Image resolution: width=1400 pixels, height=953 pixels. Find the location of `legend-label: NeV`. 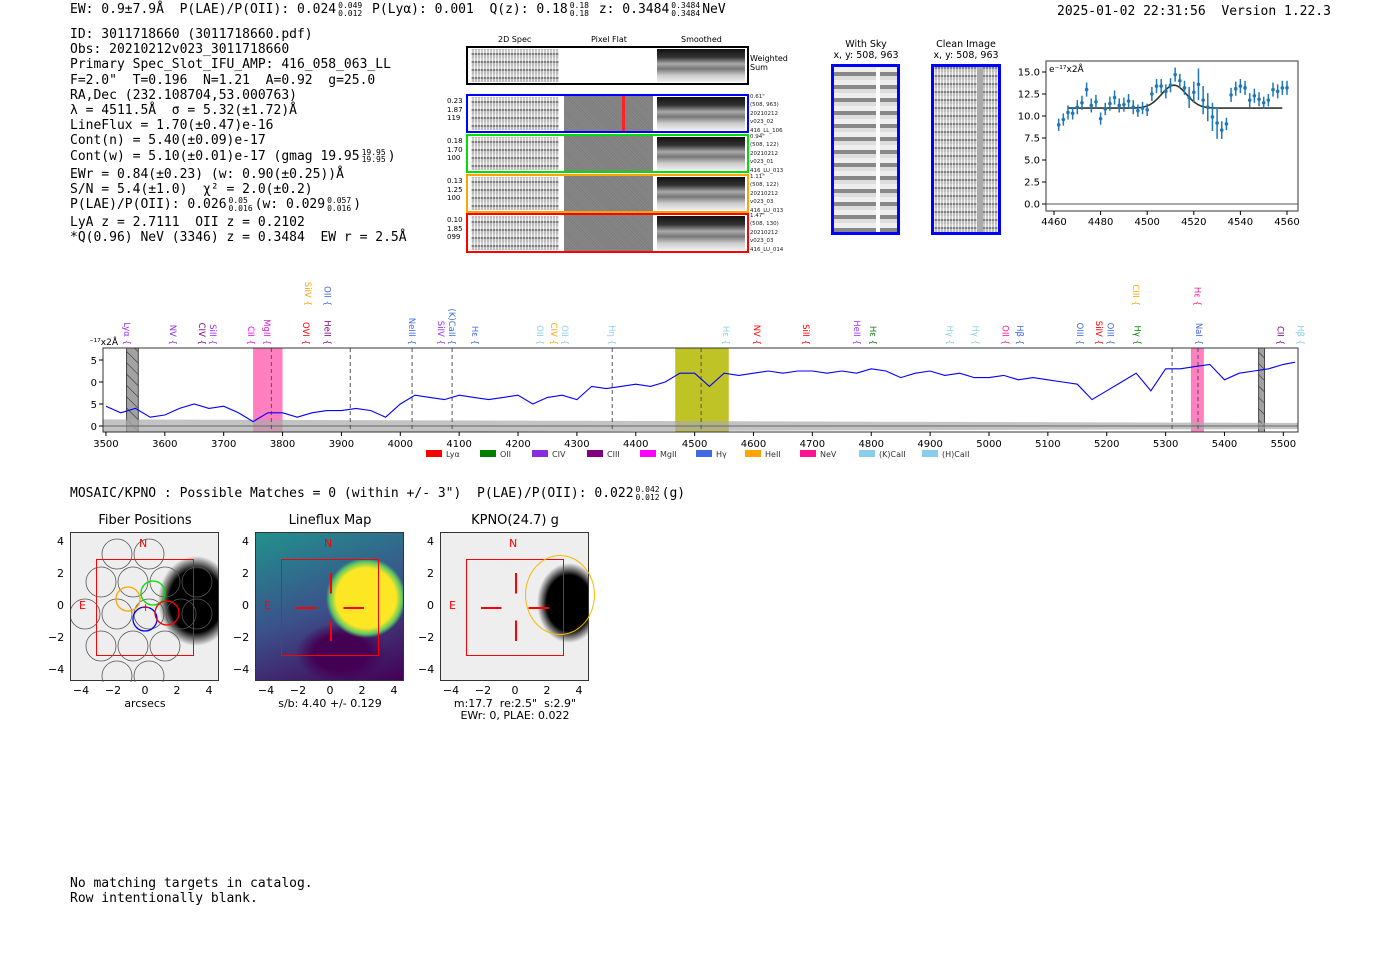

legend-label: NeV is located at coordinates (828, 454).